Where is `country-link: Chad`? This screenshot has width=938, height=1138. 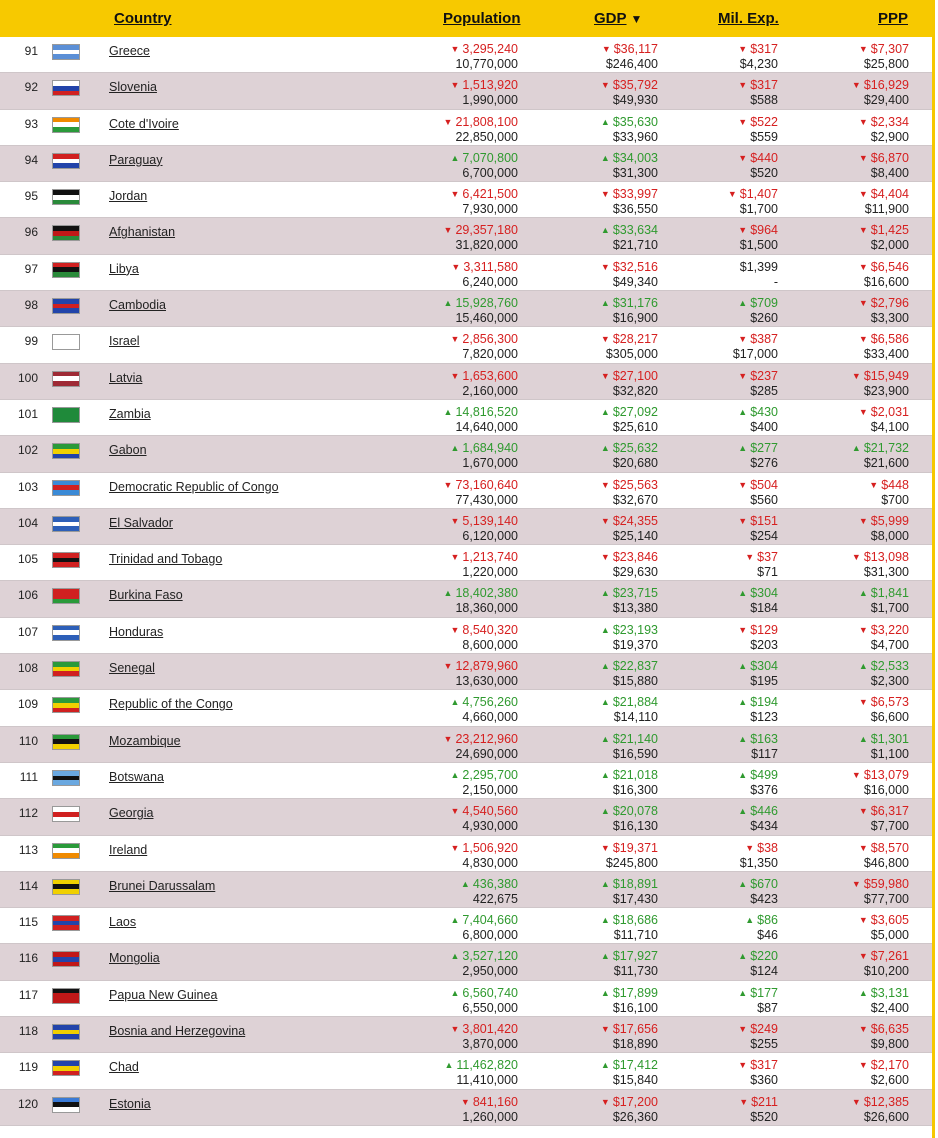
country-link: Chad is located at coordinates (124, 1067).